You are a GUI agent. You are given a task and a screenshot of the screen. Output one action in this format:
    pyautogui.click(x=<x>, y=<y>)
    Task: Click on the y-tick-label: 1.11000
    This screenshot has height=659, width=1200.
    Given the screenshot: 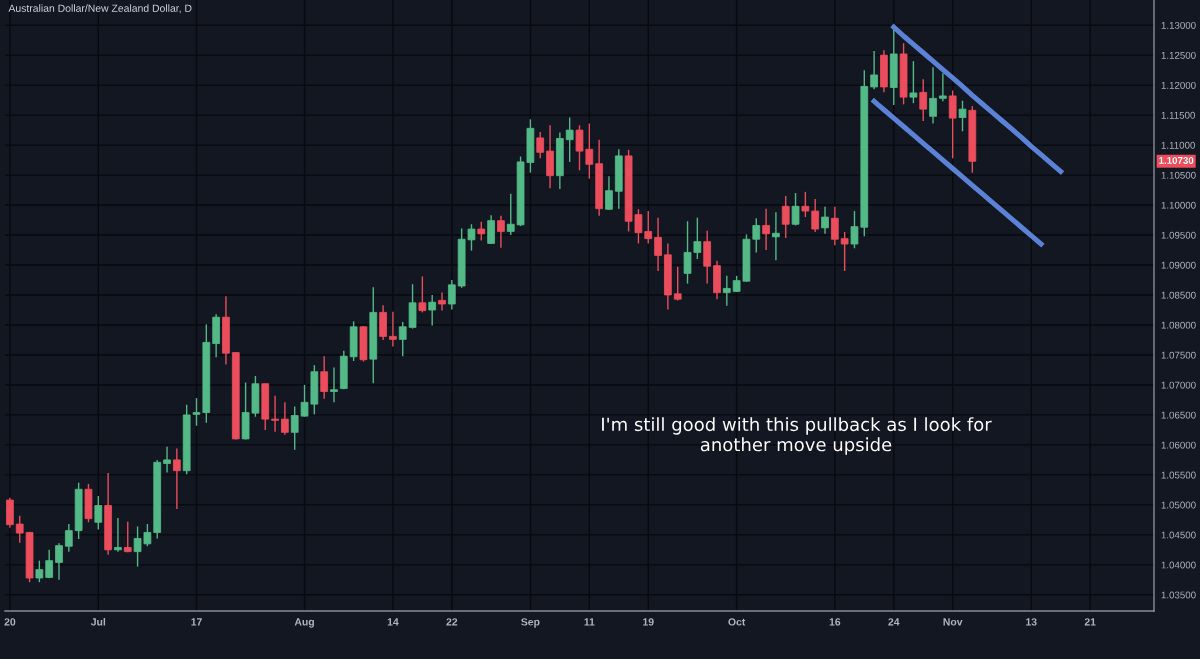 What is the action you would take?
    pyautogui.click(x=1178, y=145)
    